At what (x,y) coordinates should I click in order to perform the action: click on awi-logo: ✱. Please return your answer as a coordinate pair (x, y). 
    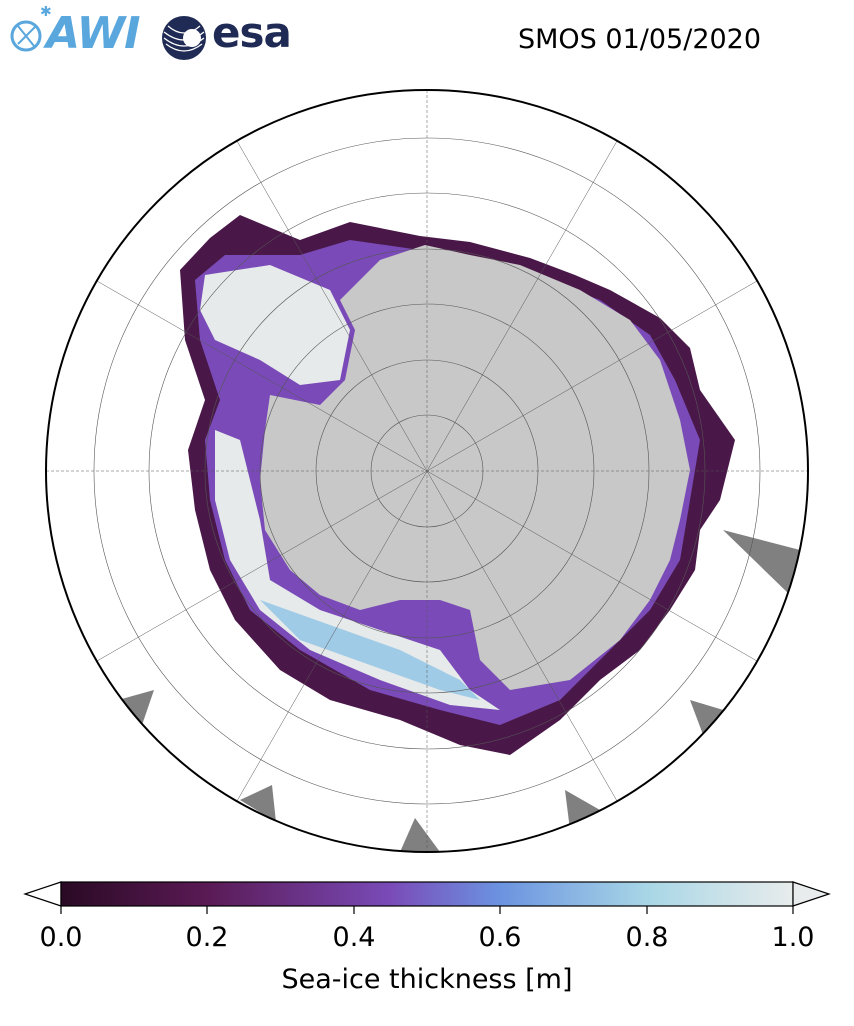
    Looking at the image, I should click on (31, 29).